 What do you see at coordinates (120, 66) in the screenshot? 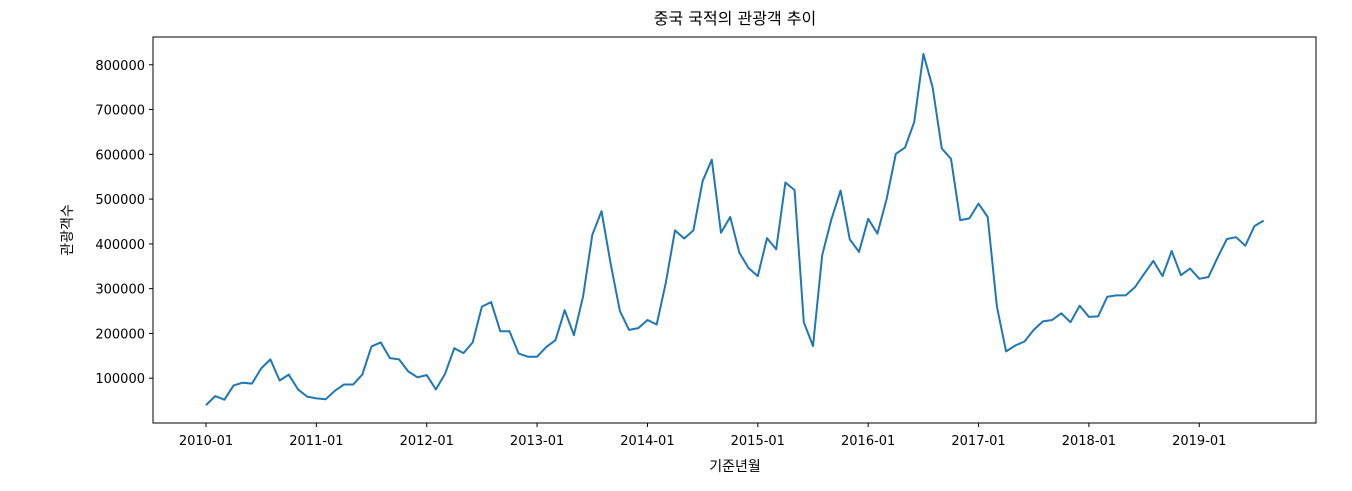
I see `y-tick-label: 800000` at bounding box center [120, 66].